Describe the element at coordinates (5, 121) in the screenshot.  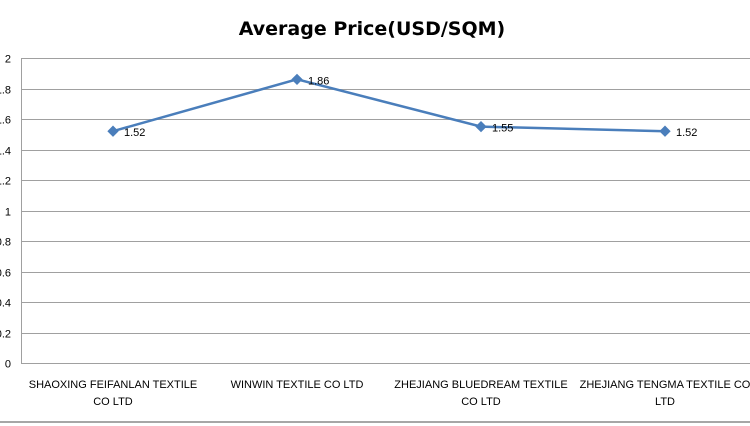
I see `y-tick-label: 1.6` at that location.